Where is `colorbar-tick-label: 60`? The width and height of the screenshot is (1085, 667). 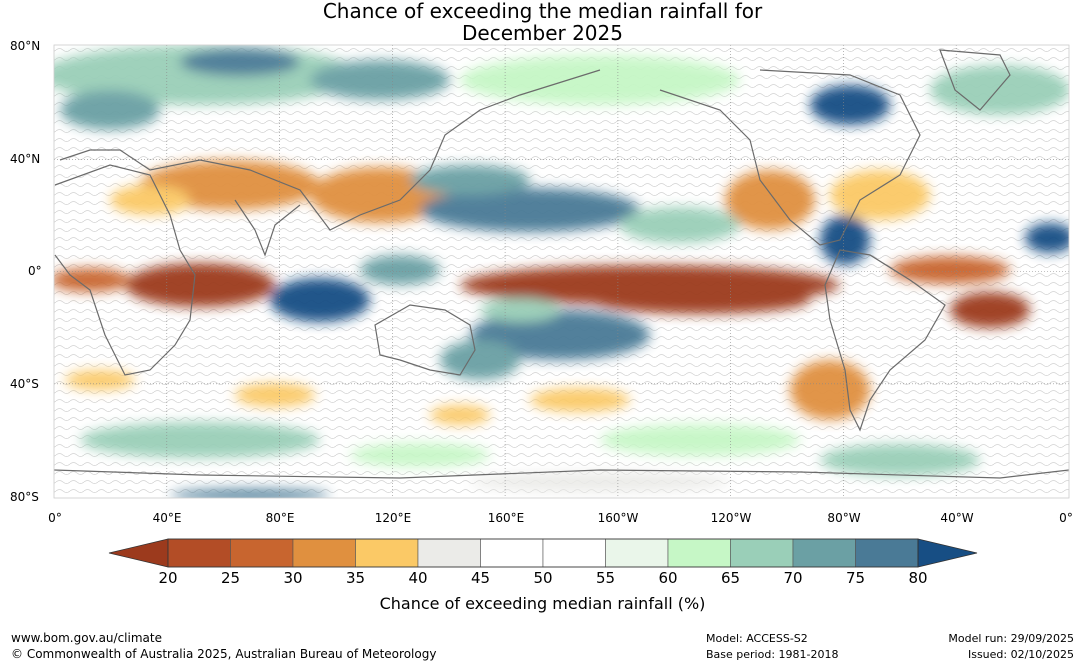
colorbar-tick-label: 60 is located at coordinates (668, 578).